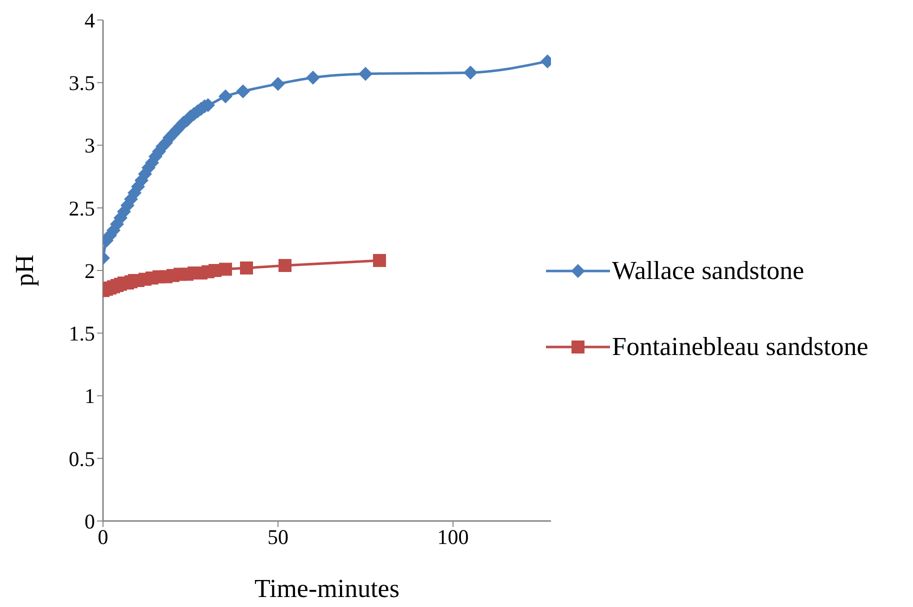  Describe the element at coordinates (89, 396) in the screenshot. I see `y-tick-label: 1` at that location.